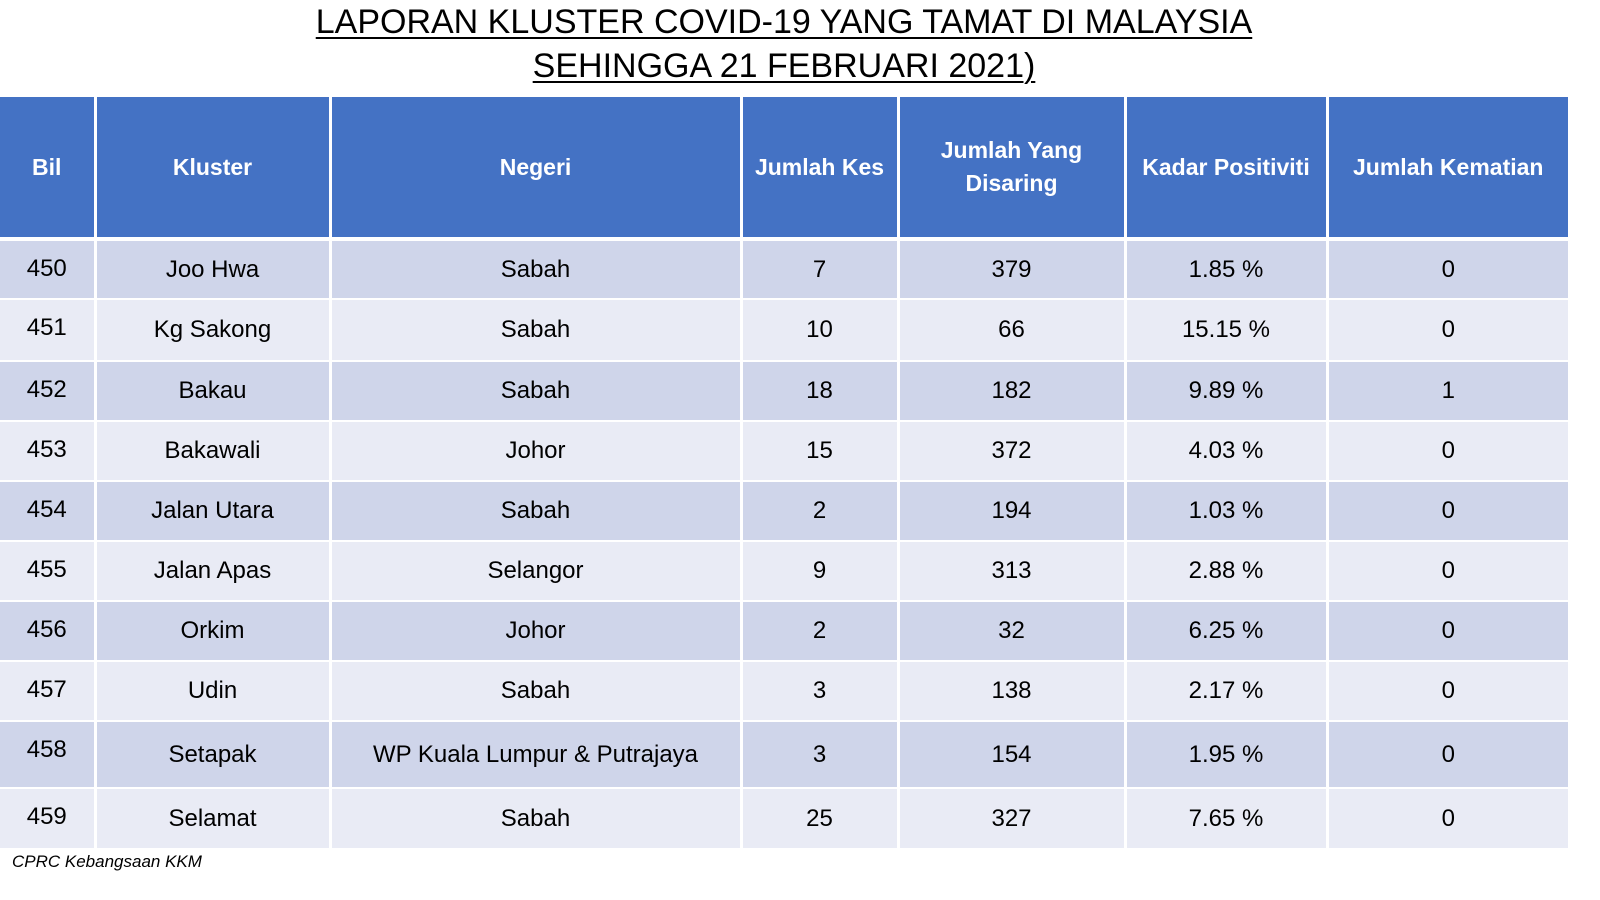  I want to click on cell-bil: 453, so click(48, 451).